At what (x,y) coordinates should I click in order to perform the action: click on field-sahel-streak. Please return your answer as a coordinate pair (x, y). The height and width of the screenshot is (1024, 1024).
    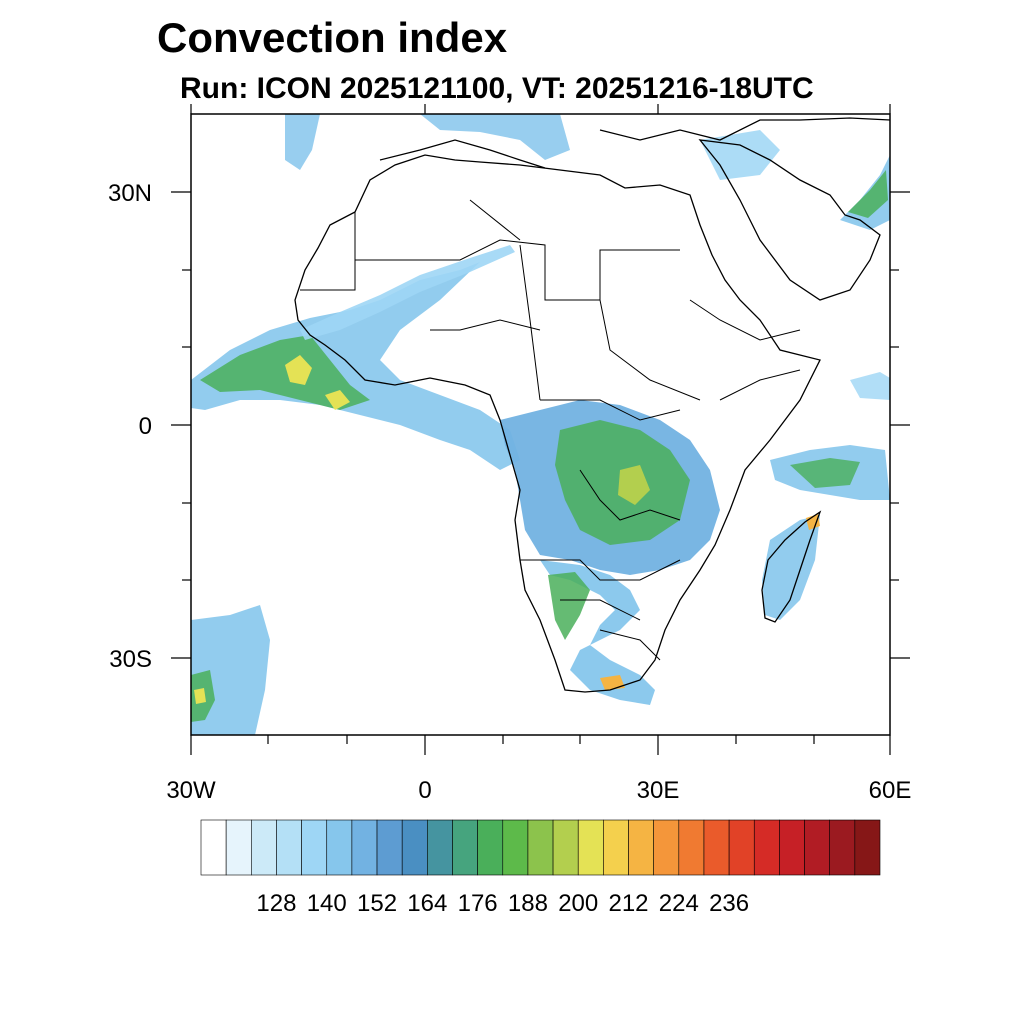
    Looking at the image, I should click on (407, 292).